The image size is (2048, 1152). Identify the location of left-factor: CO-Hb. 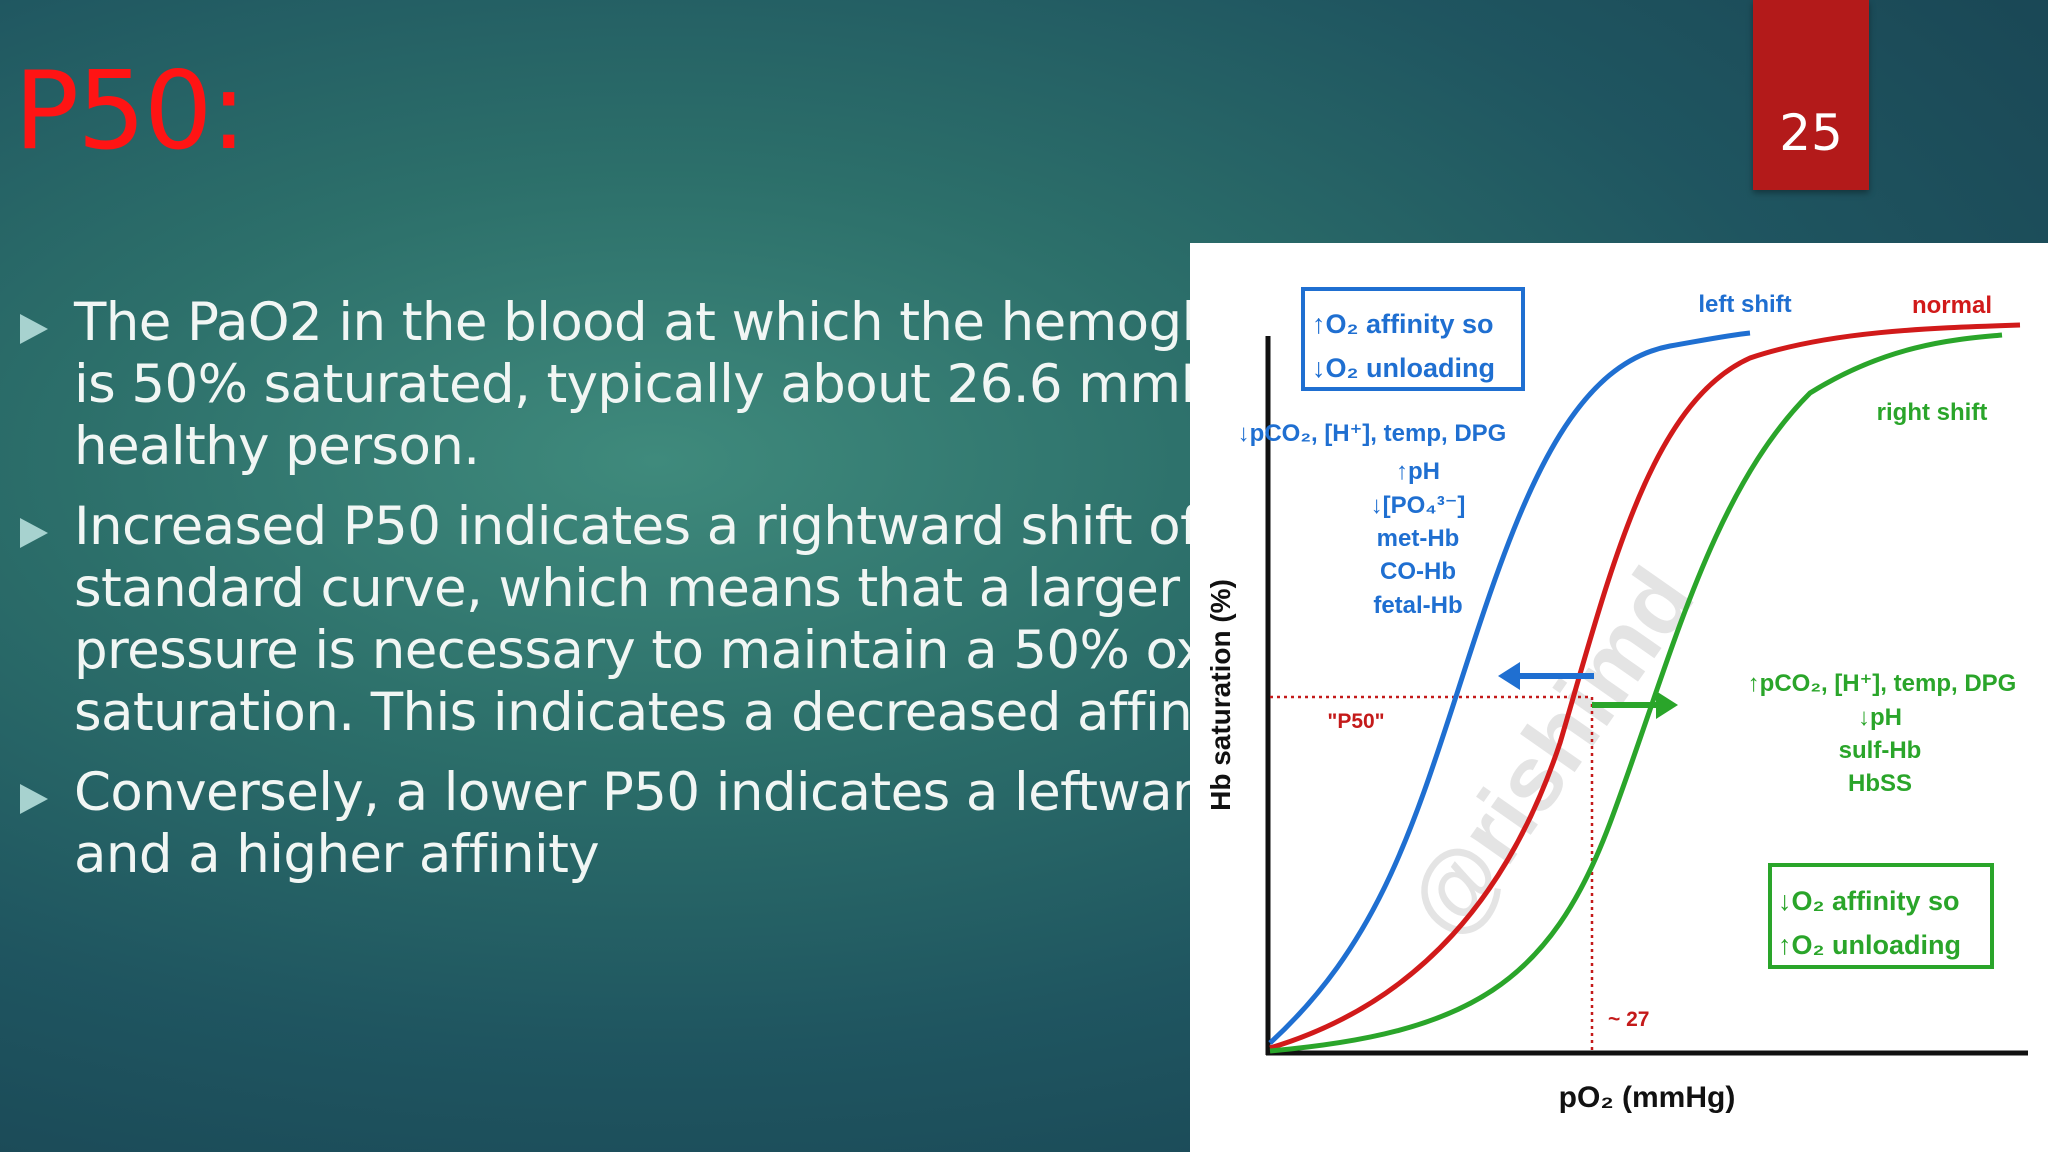
(1418, 571).